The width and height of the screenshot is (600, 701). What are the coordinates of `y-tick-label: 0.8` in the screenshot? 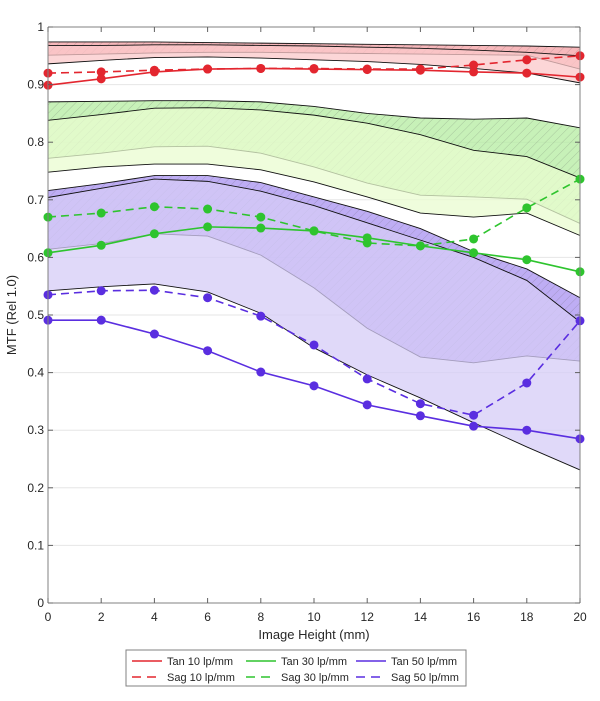 It's located at (35, 142).